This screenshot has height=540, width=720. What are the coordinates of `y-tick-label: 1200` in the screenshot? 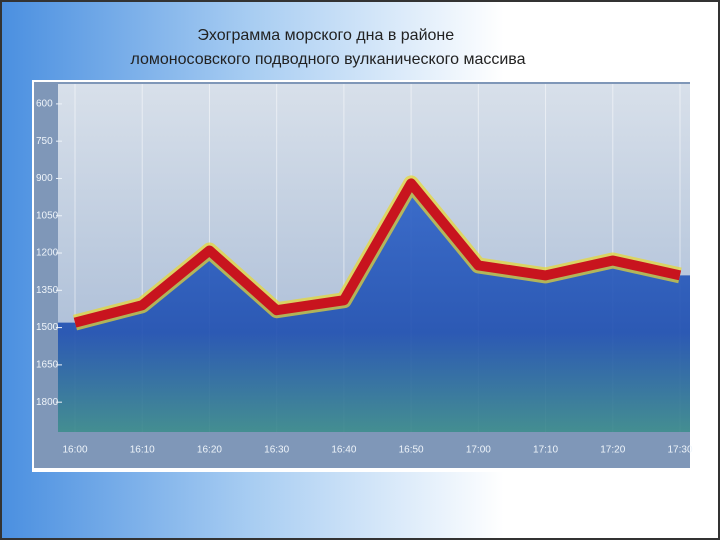 It's located at (47, 253).